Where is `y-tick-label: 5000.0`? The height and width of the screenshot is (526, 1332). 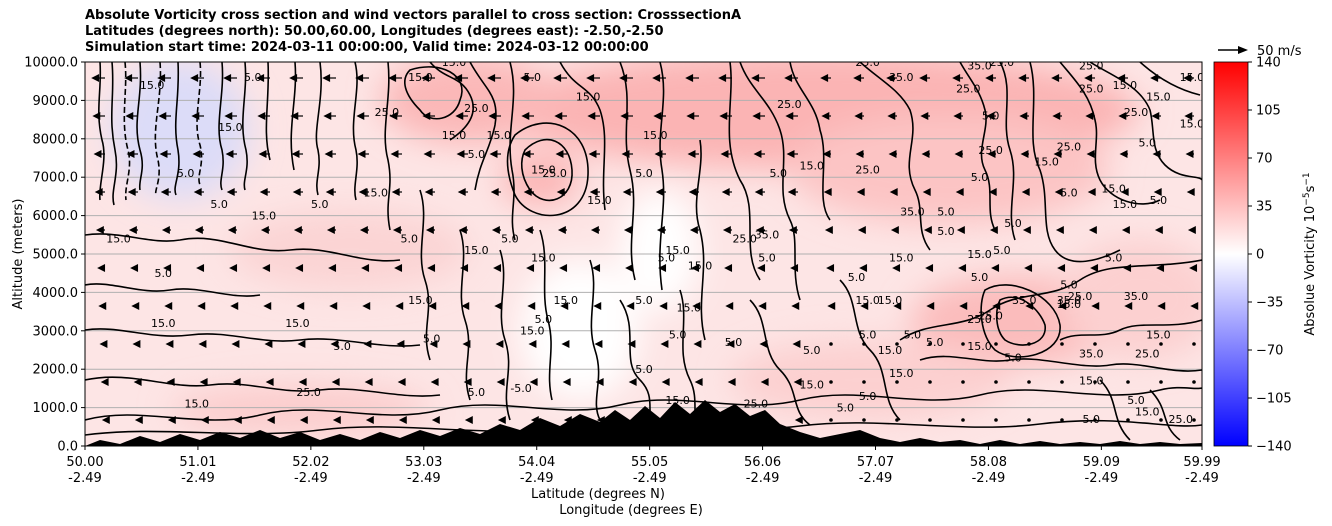
y-tick-label: 5000.0 is located at coordinates (56, 255).